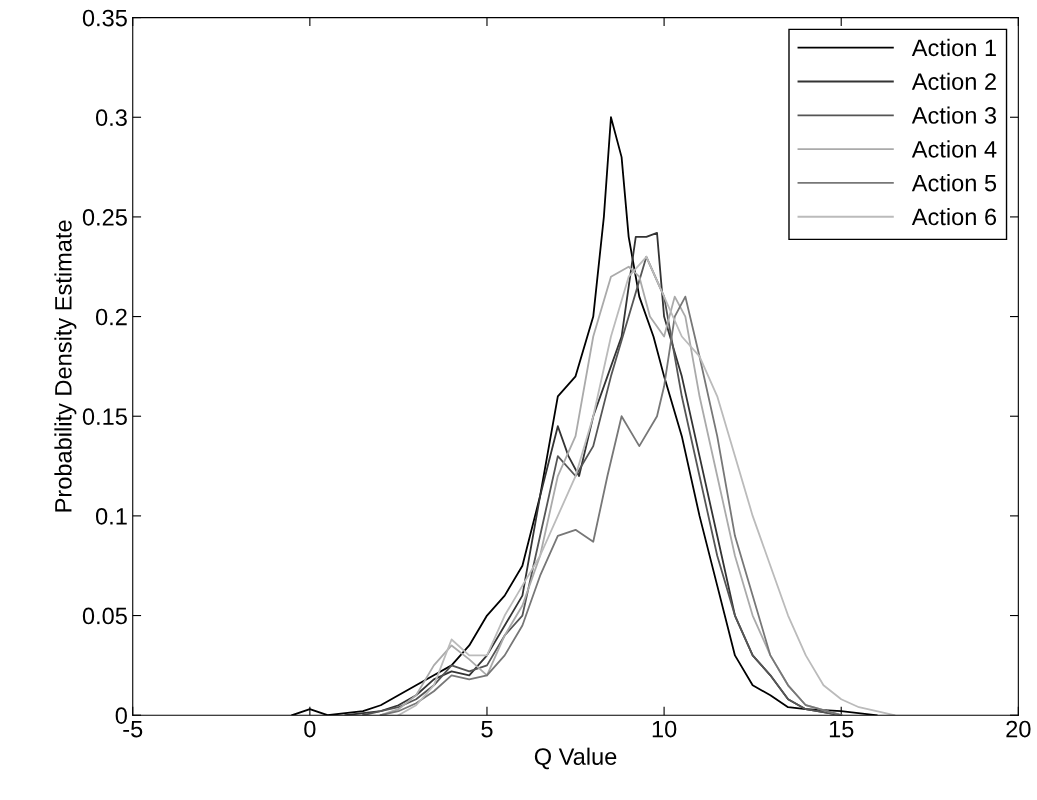  Describe the element at coordinates (954, 216) in the screenshot. I see `legend-label: Action 6` at that location.